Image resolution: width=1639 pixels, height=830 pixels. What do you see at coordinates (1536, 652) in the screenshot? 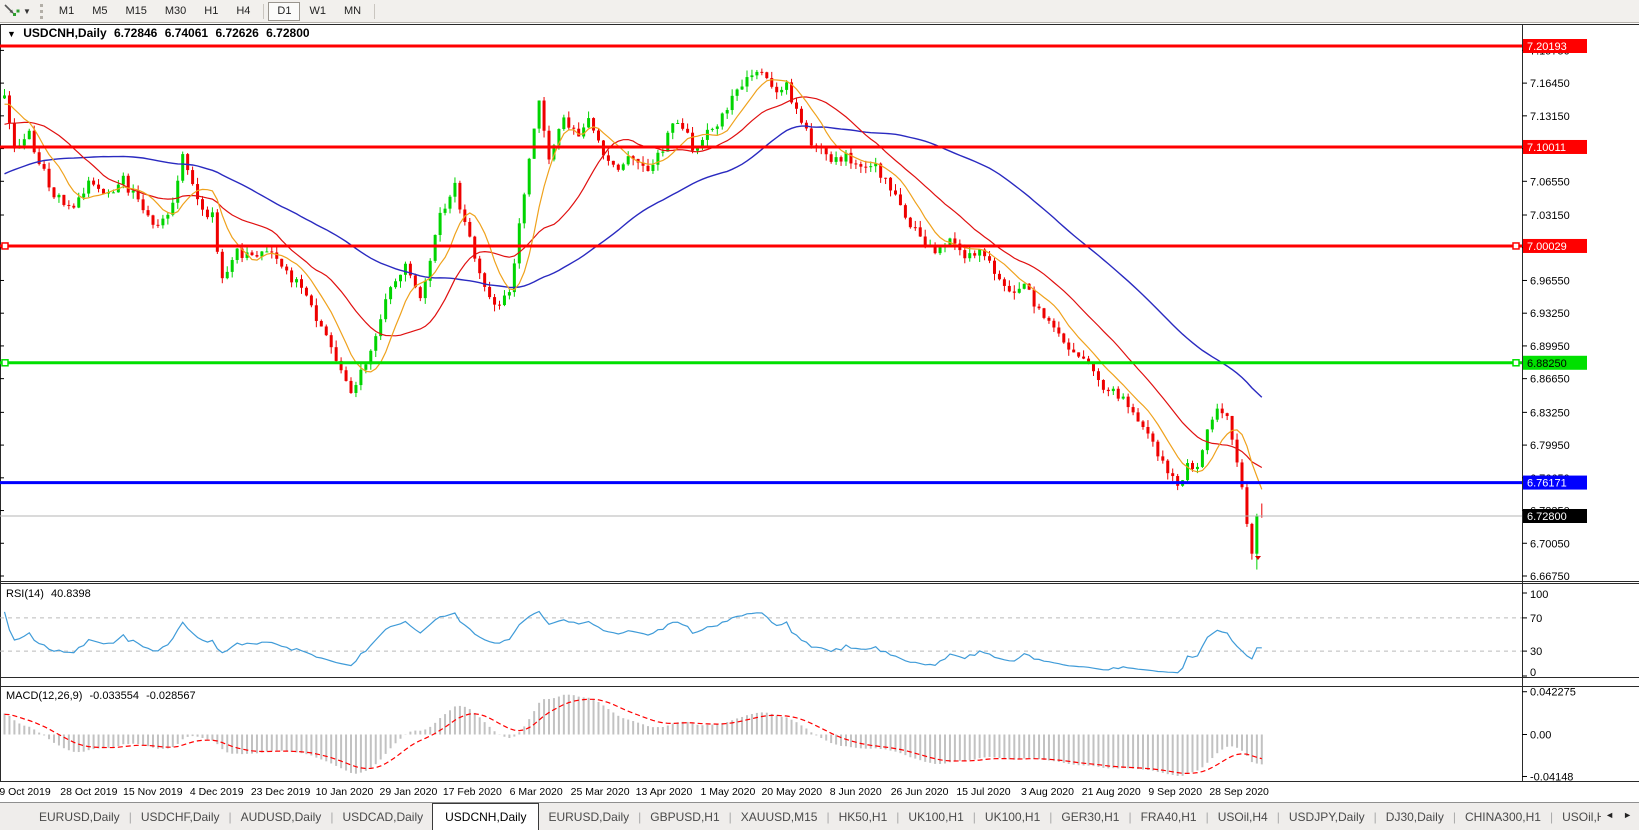
I see `rsi-tick-label: 30` at bounding box center [1536, 652].